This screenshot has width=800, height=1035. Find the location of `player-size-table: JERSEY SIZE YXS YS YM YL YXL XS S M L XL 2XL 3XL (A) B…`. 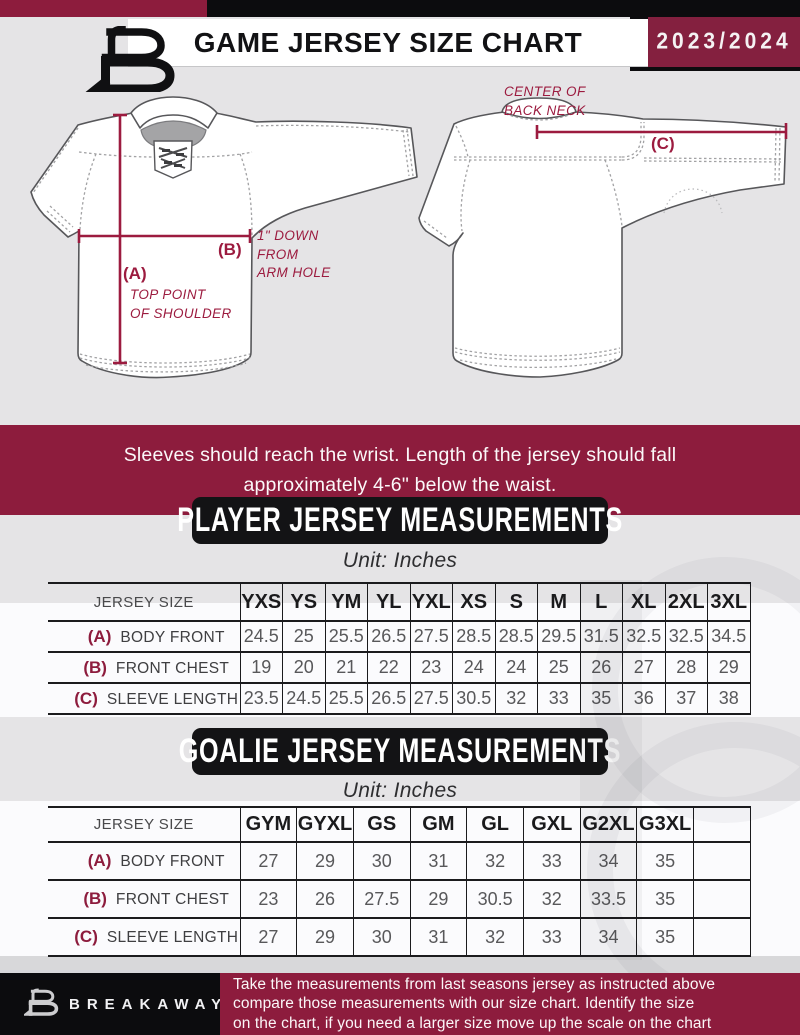

player-size-table: JERSEY SIZE YXS YS YM YL YXL XS S M L XL 2XL 3XL (A) B… is located at coordinates (399, 648).